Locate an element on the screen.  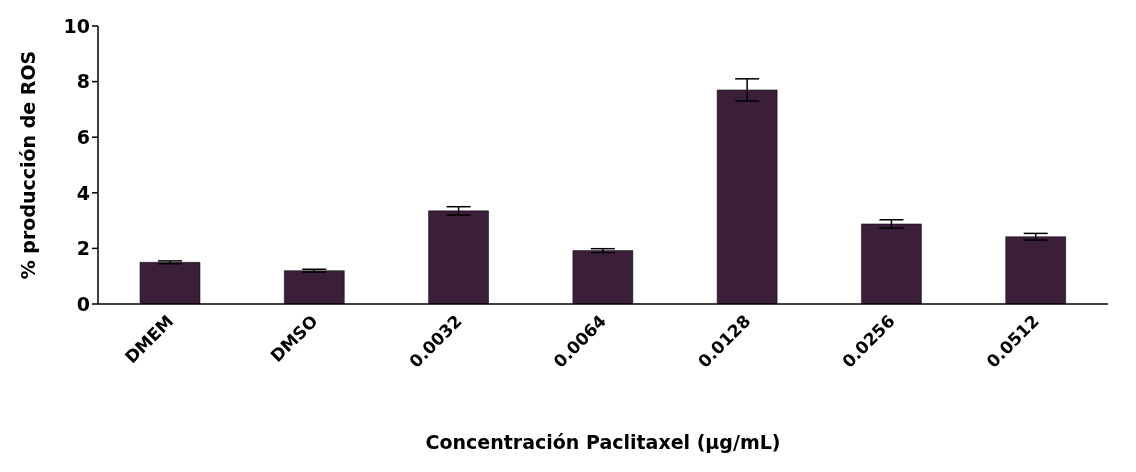
y-tick-label: 4 is located at coordinates (83, 192).